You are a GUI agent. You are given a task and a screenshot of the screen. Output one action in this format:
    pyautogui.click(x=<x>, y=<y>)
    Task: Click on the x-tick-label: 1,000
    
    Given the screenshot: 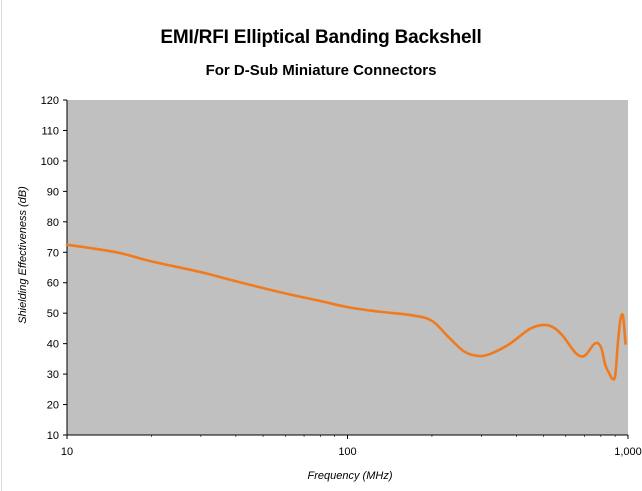 What is the action you would take?
    pyautogui.click(x=628, y=452)
    